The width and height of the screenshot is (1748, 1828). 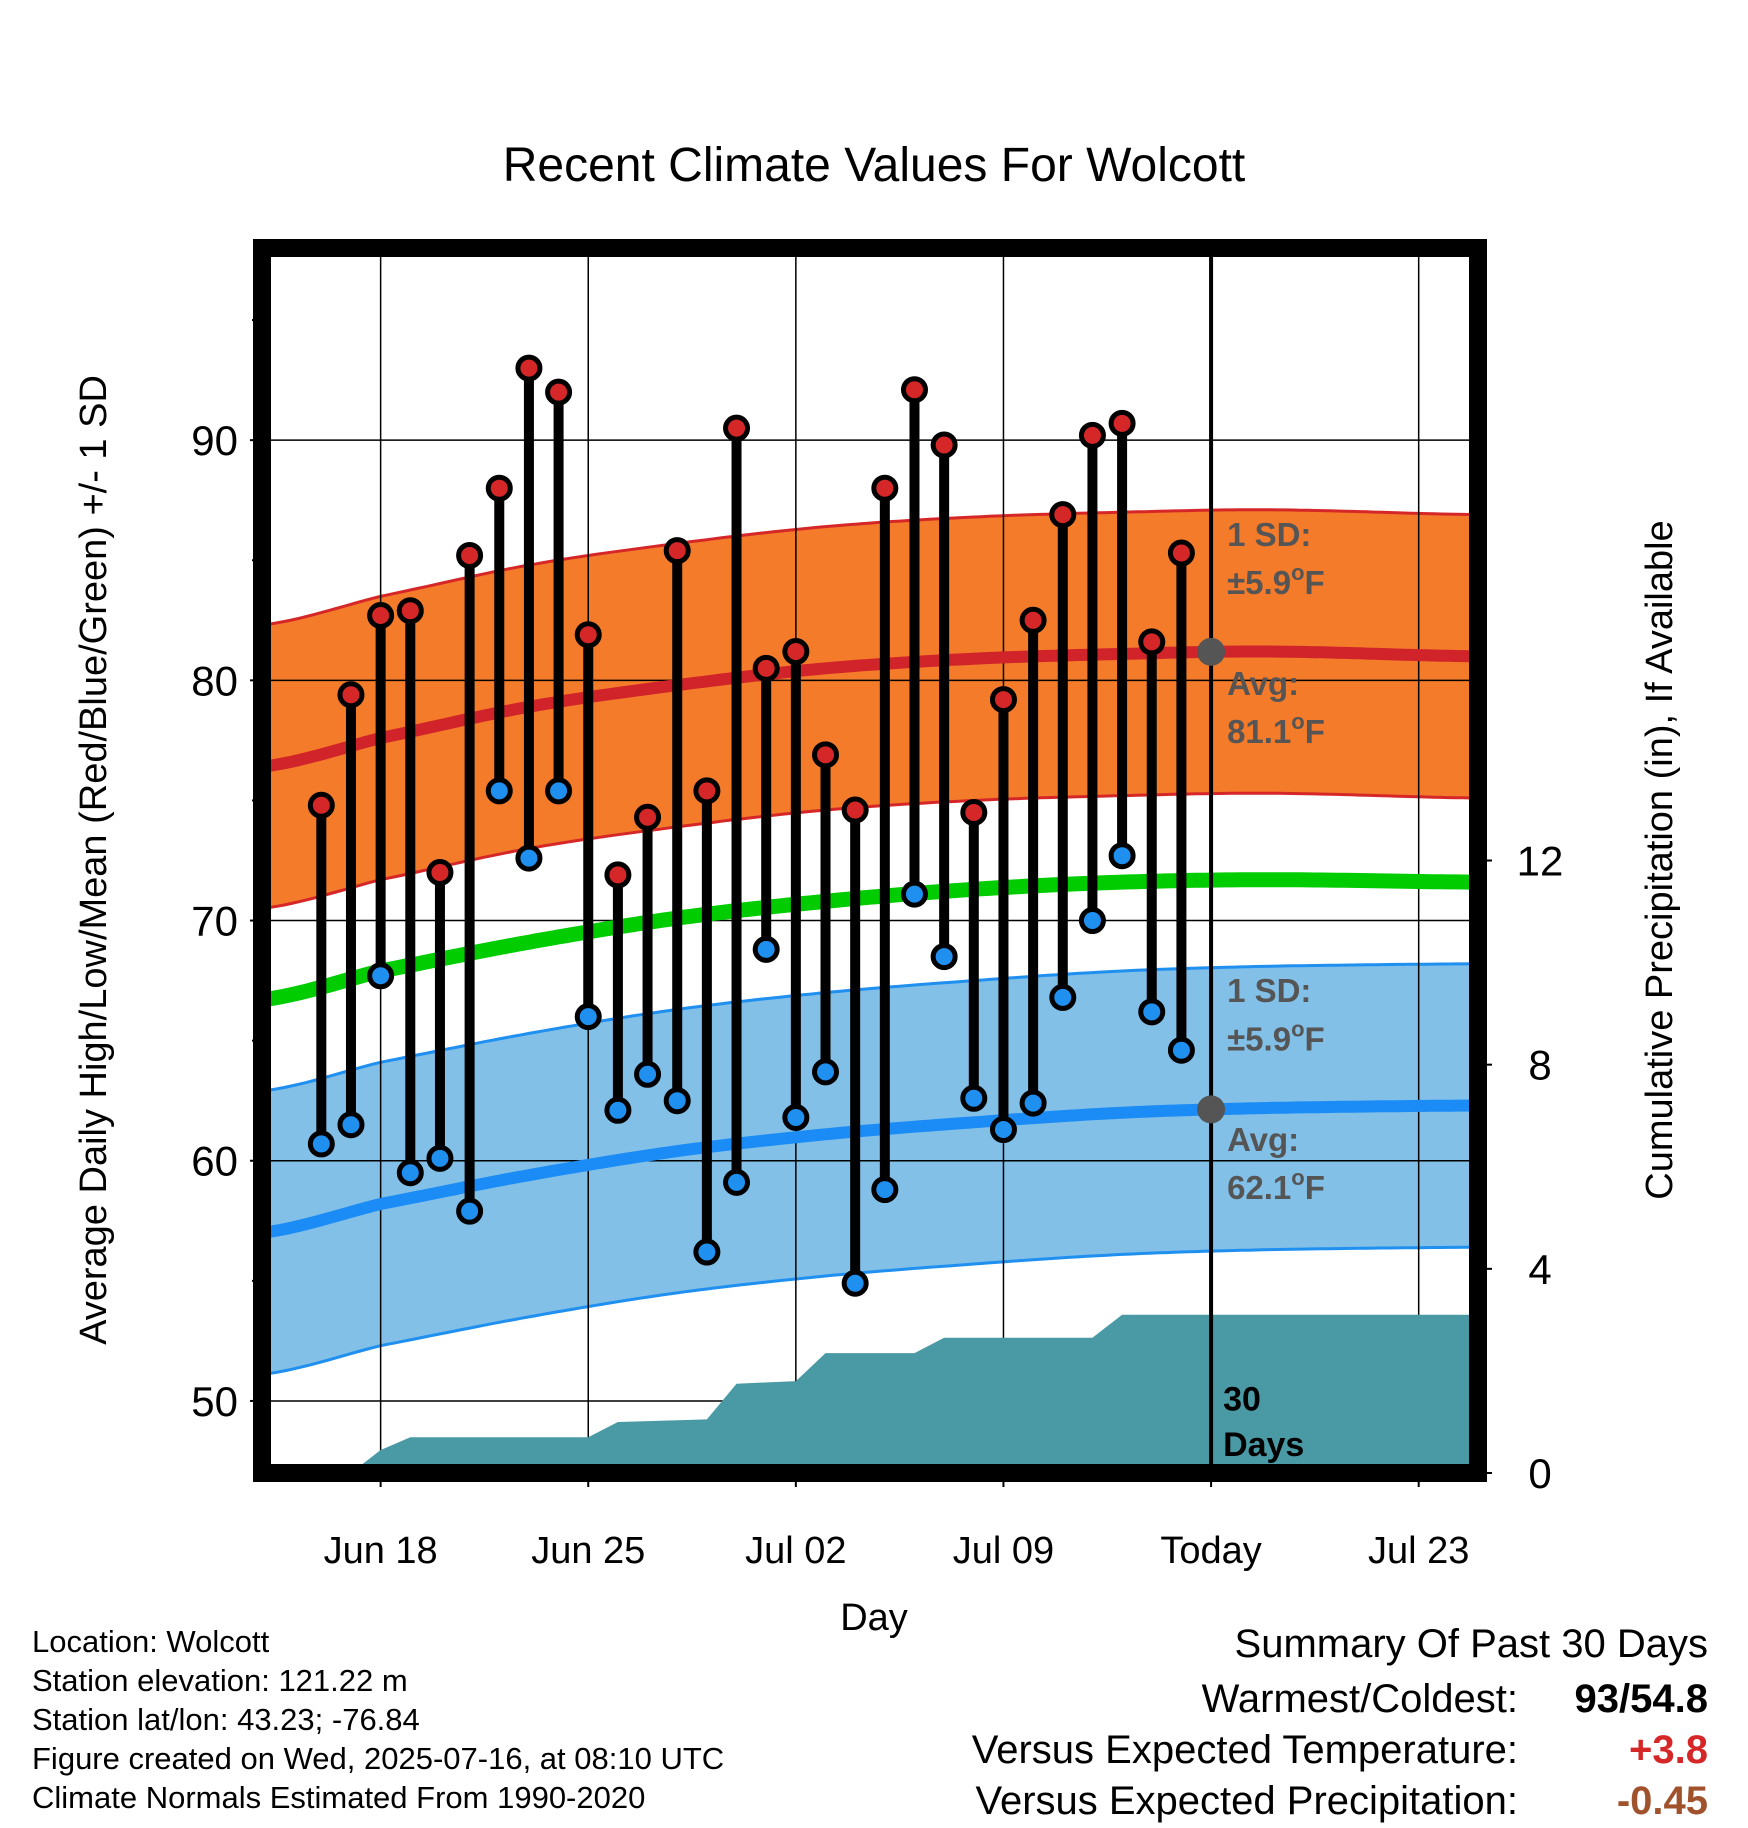 What do you see at coordinates (381, 1551) in the screenshot?
I see `x-tick-label: Jun 18` at bounding box center [381, 1551].